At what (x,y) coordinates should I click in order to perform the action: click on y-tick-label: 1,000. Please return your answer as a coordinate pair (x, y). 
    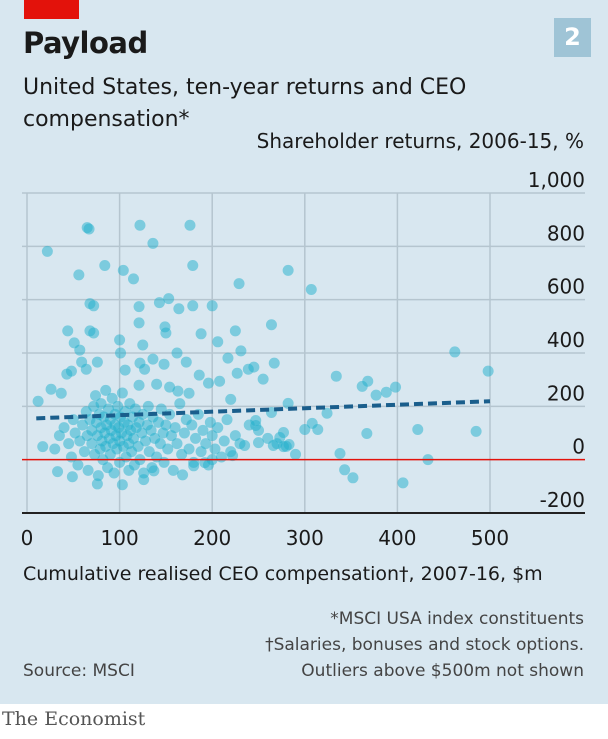
    Looking at the image, I should click on (556, 180).